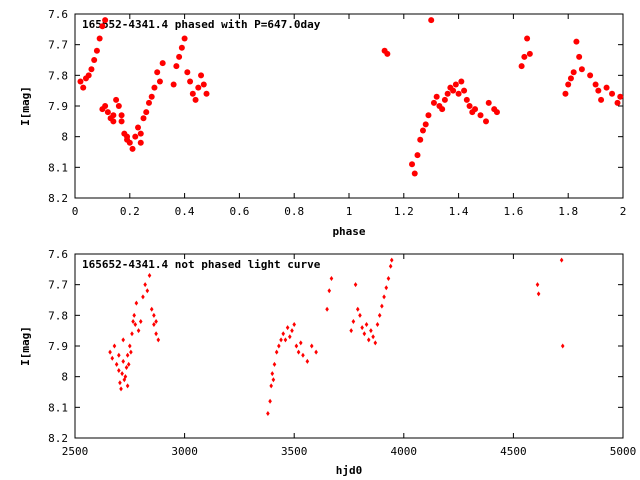 This screenshot has width=640, height=480. What do you see at coordinates (58, 438) in the screenshot?
I see `y-tick-label: 8.2` at bounding box center [58, 438].